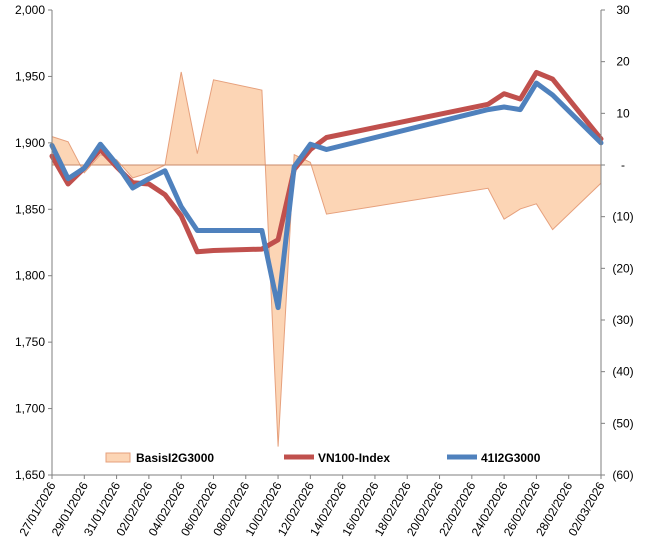  I want to click on y-tick-label-right: 30, so click(623, 10).